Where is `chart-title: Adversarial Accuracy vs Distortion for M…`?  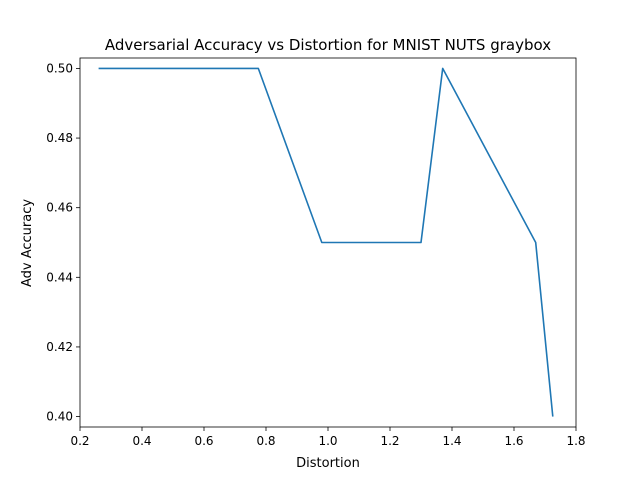 chart-title: Adversarial Accuracy vs Distortion for M… is located at coordinates (328, 45).